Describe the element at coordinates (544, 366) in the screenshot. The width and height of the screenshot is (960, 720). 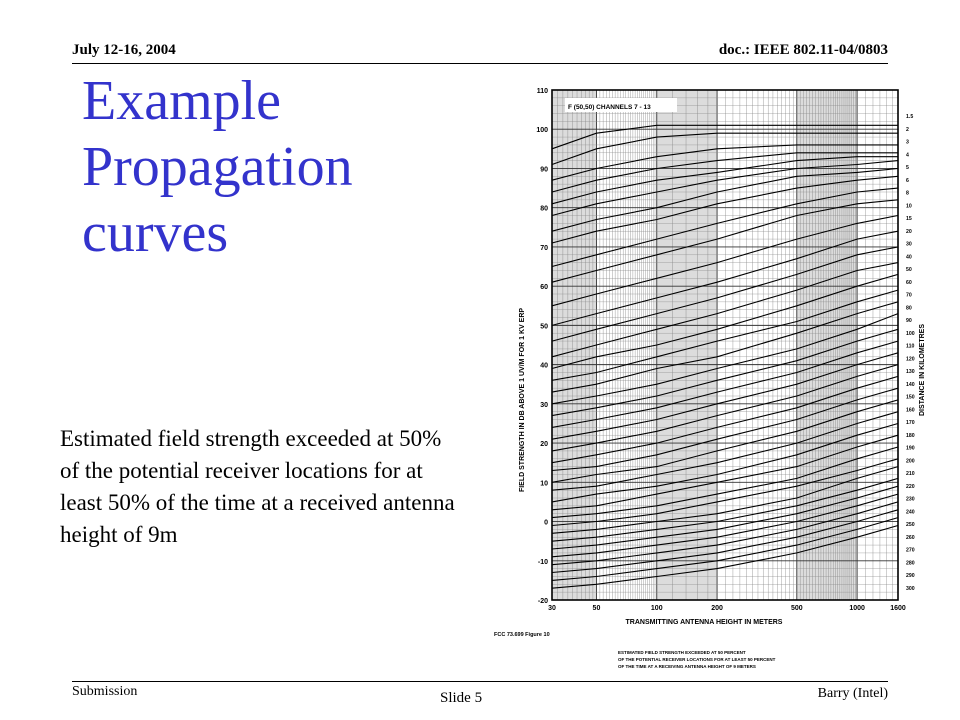
I see `y-tick-label: 40` at that location.